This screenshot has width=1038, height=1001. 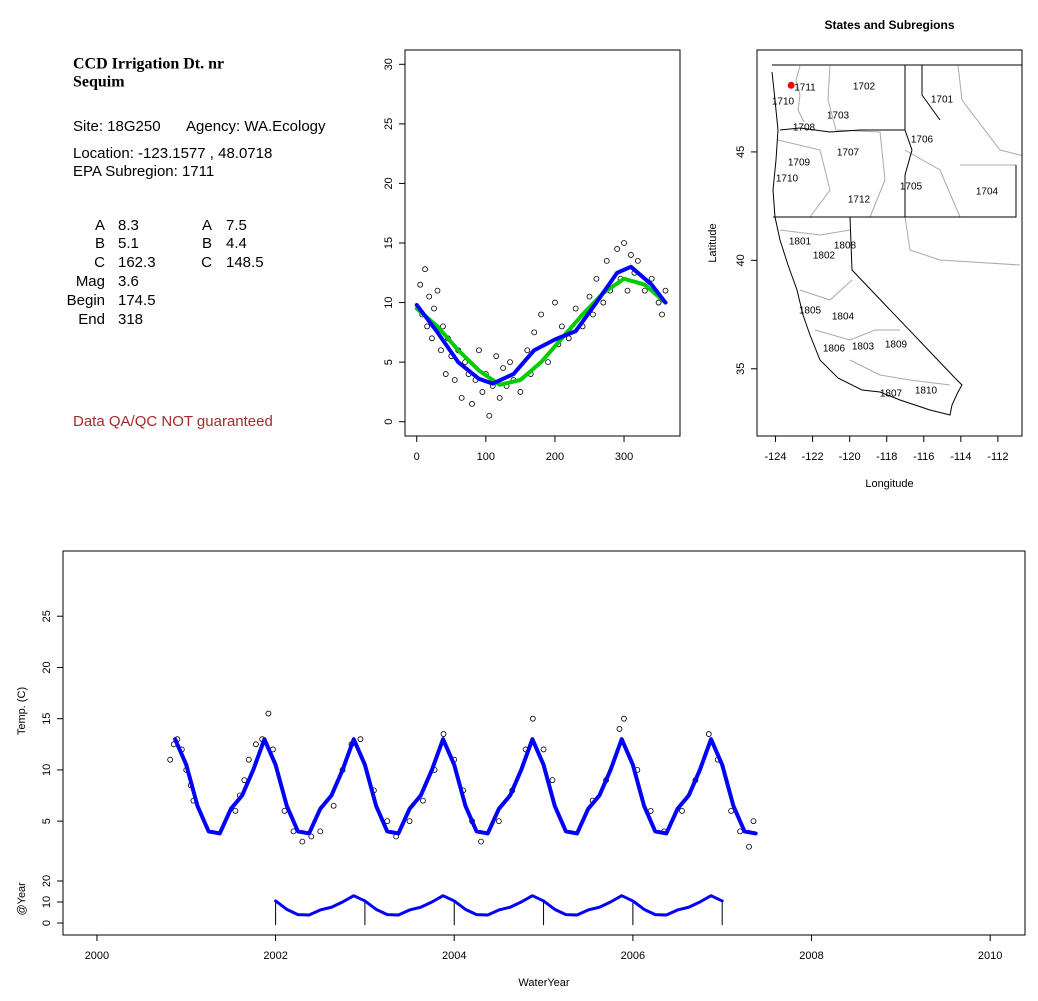 What do you see at coordinates (256, 126) in the screenshot?
I see `agency: Agency: WA.Ecology` at bounding box center [256, 126].